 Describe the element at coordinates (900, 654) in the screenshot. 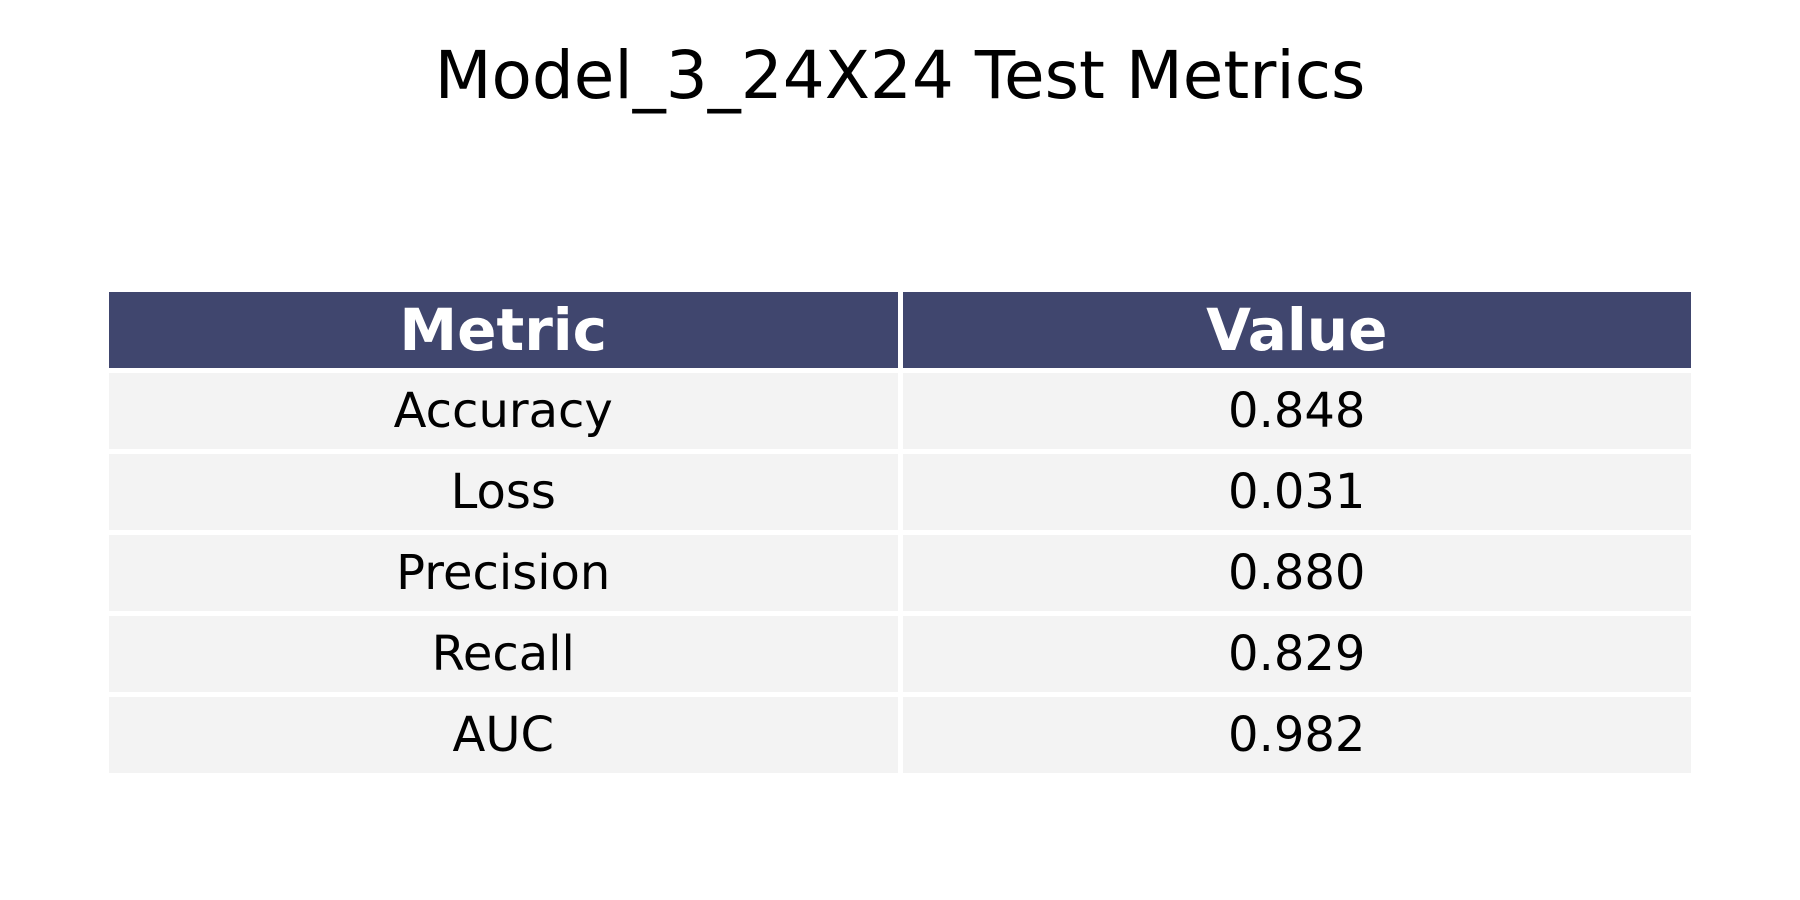

I see `table-row: Recall 0.829` at that location.